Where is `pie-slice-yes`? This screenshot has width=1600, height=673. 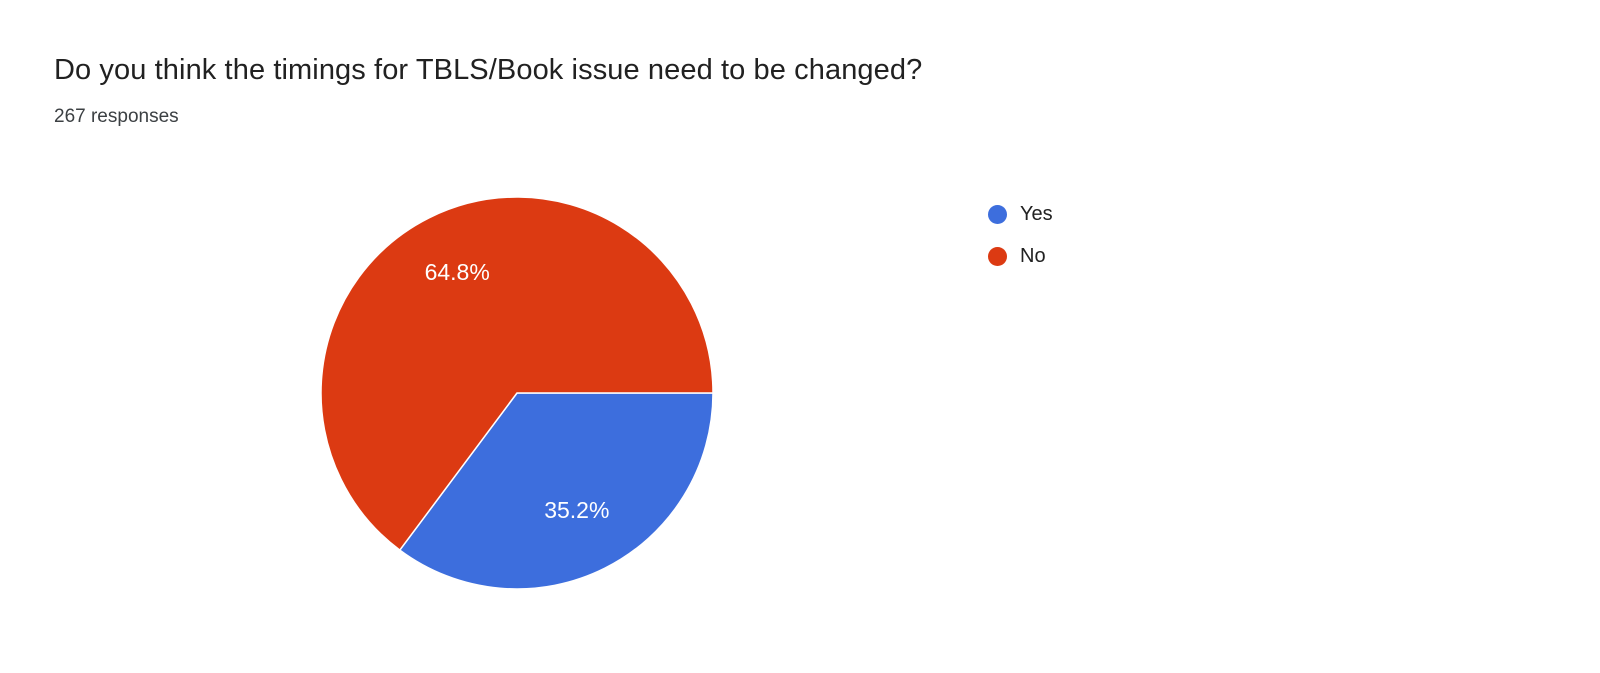
pie-slice-yes is located at coordinates (556, 491).